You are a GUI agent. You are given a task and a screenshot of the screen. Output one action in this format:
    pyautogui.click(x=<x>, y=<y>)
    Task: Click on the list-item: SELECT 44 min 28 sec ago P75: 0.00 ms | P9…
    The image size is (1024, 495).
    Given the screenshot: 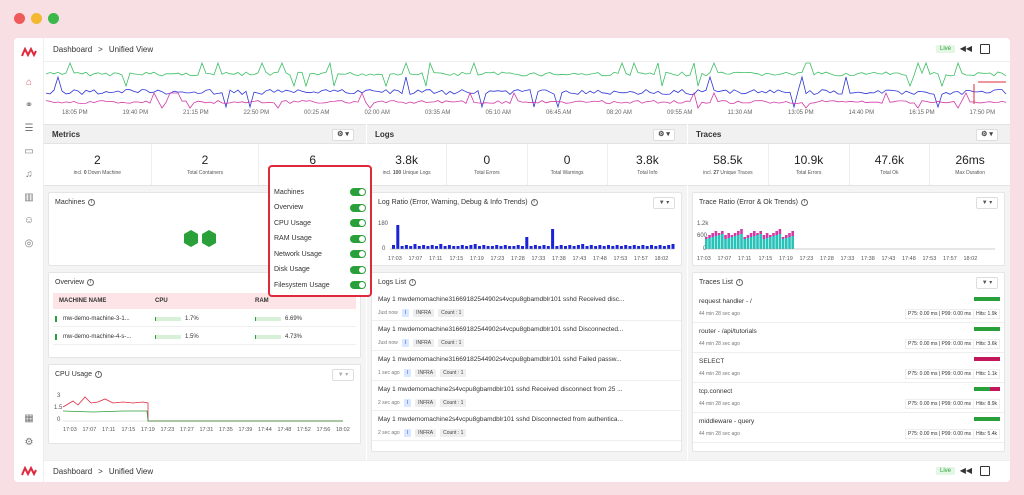 What is the action you would take?
    pyautogui.click(x=848, y=368)
    